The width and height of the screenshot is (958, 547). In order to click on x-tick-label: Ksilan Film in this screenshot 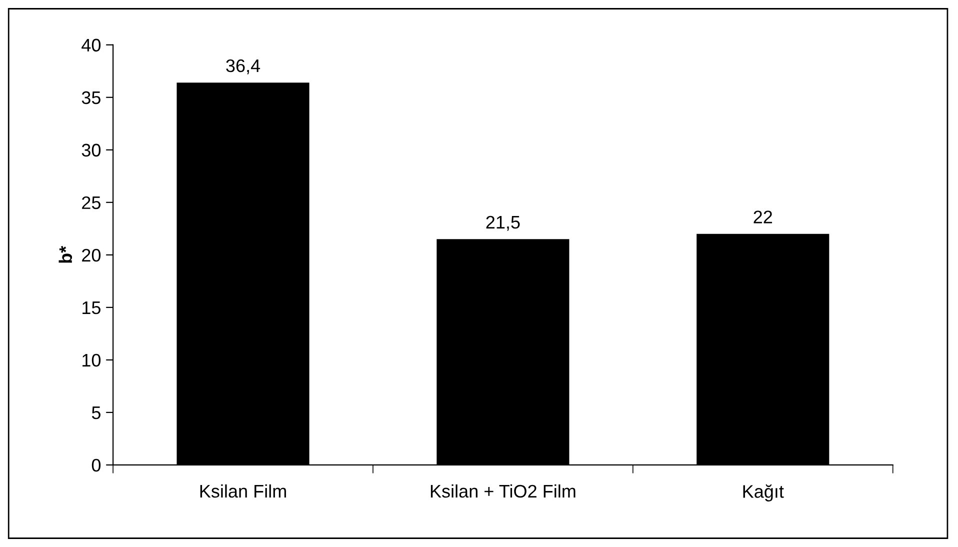, I will do `click(243, 491)`.